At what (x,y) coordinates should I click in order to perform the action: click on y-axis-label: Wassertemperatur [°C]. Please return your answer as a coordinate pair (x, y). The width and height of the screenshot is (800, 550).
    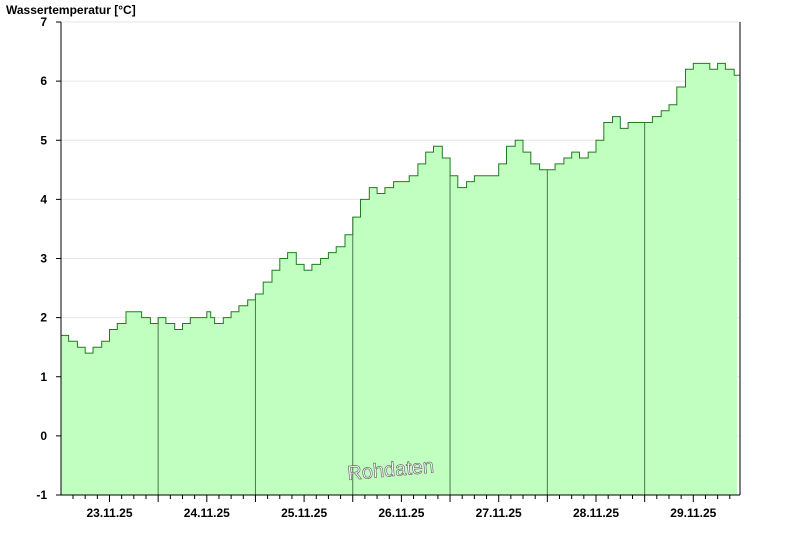
    Looking at the image, I should click on (71, 10).